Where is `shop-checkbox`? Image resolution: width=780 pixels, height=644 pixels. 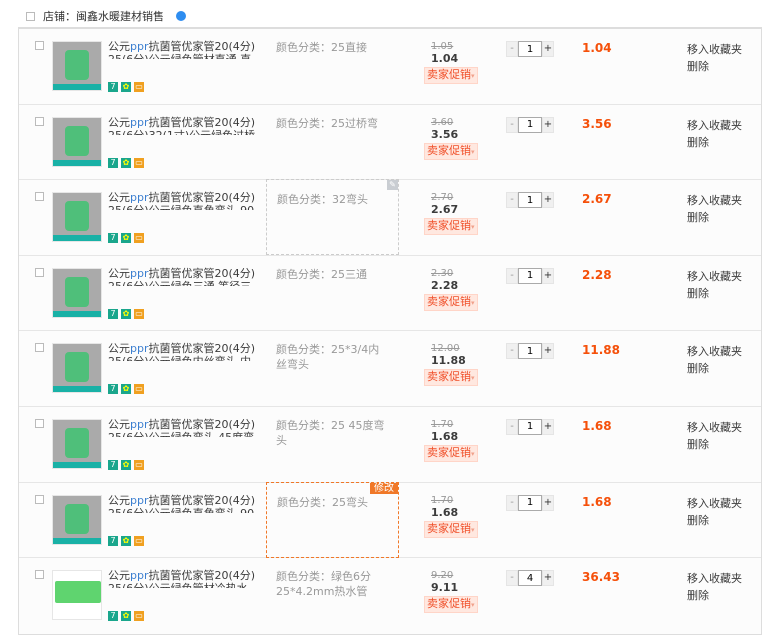 shop-checkbox is located at coordinates (30, 16).